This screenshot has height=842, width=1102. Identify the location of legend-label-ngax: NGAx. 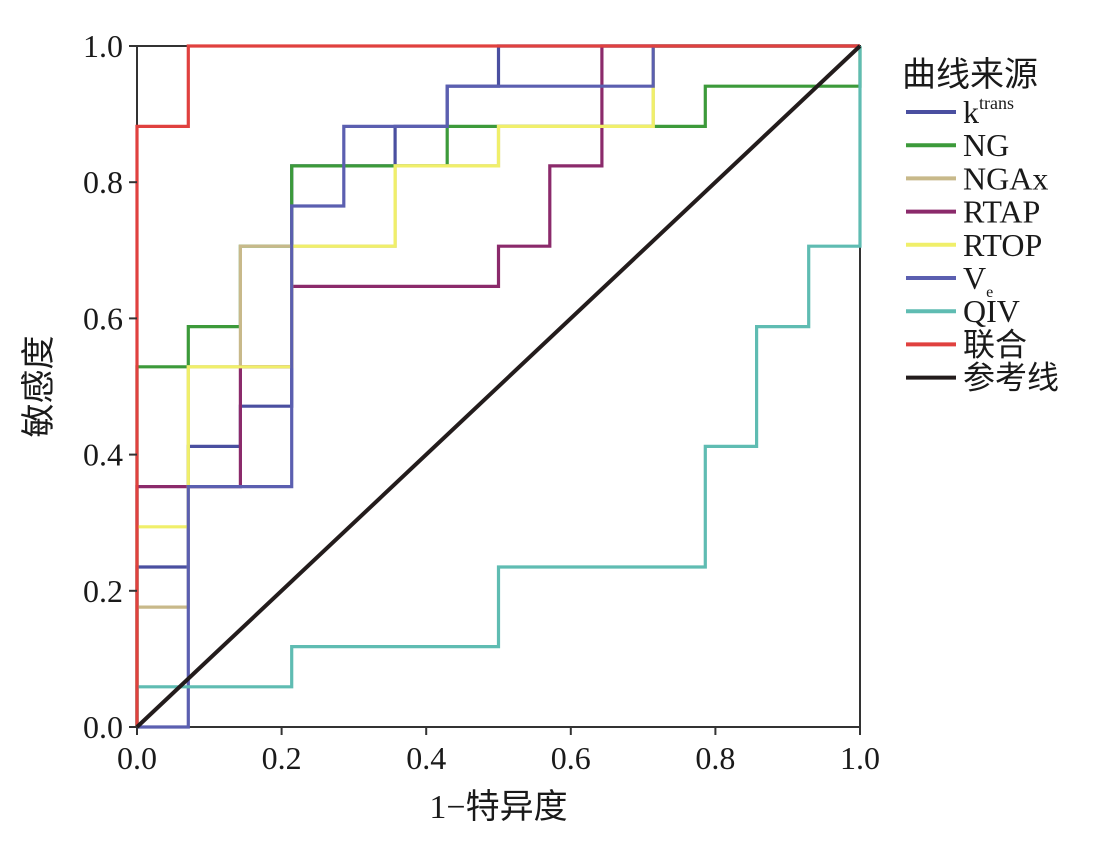
(1005, 178).